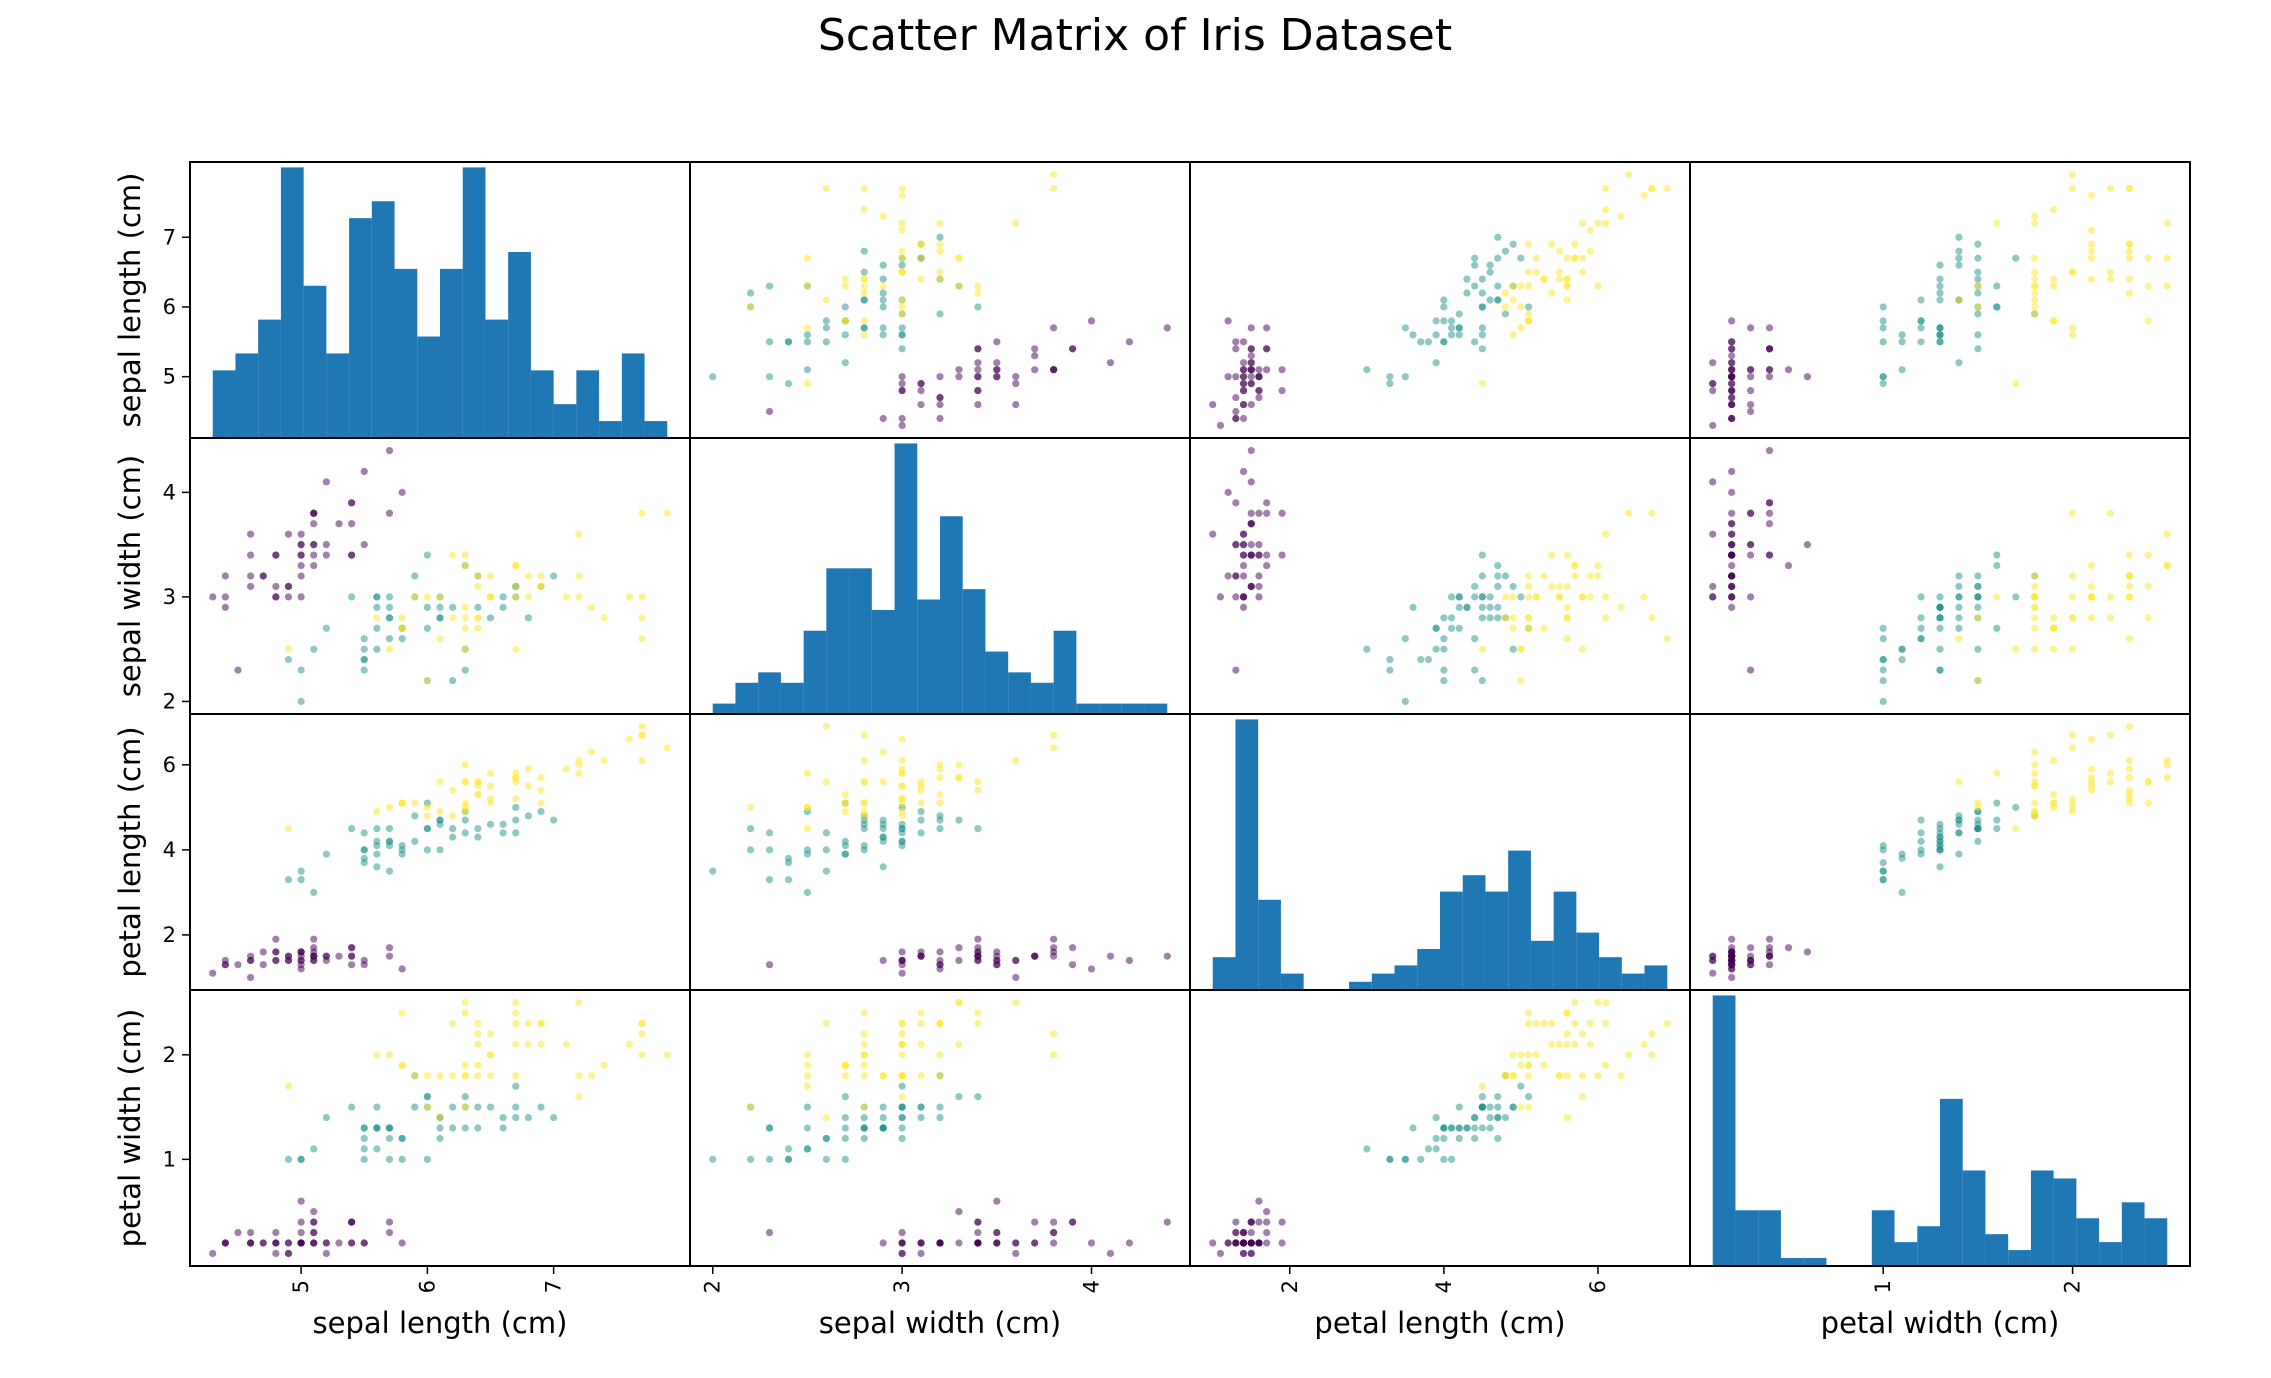 The image size is (2271, 1378). Describe the element at coordinates (1598, 1286) in the screenshot. I see `x-tick-label-2-2: 6` at that location.